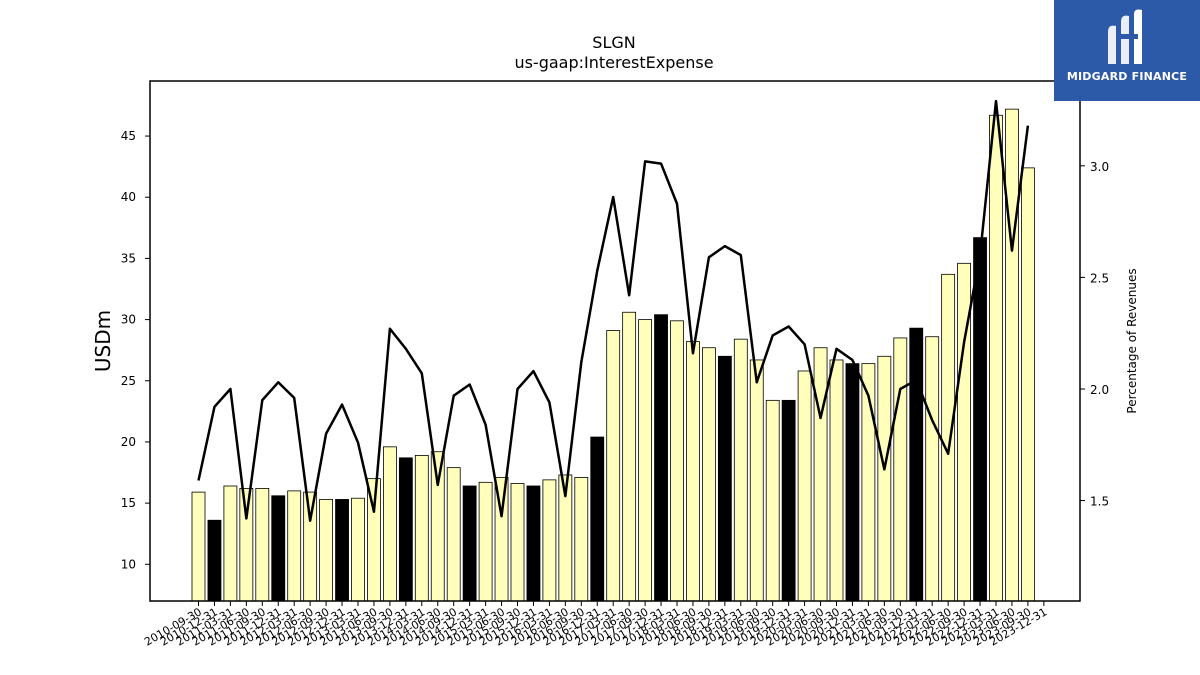  Describe the element at coordinates (613, 42) in the screenshot. I see `chart-title: SLGN` at that location.